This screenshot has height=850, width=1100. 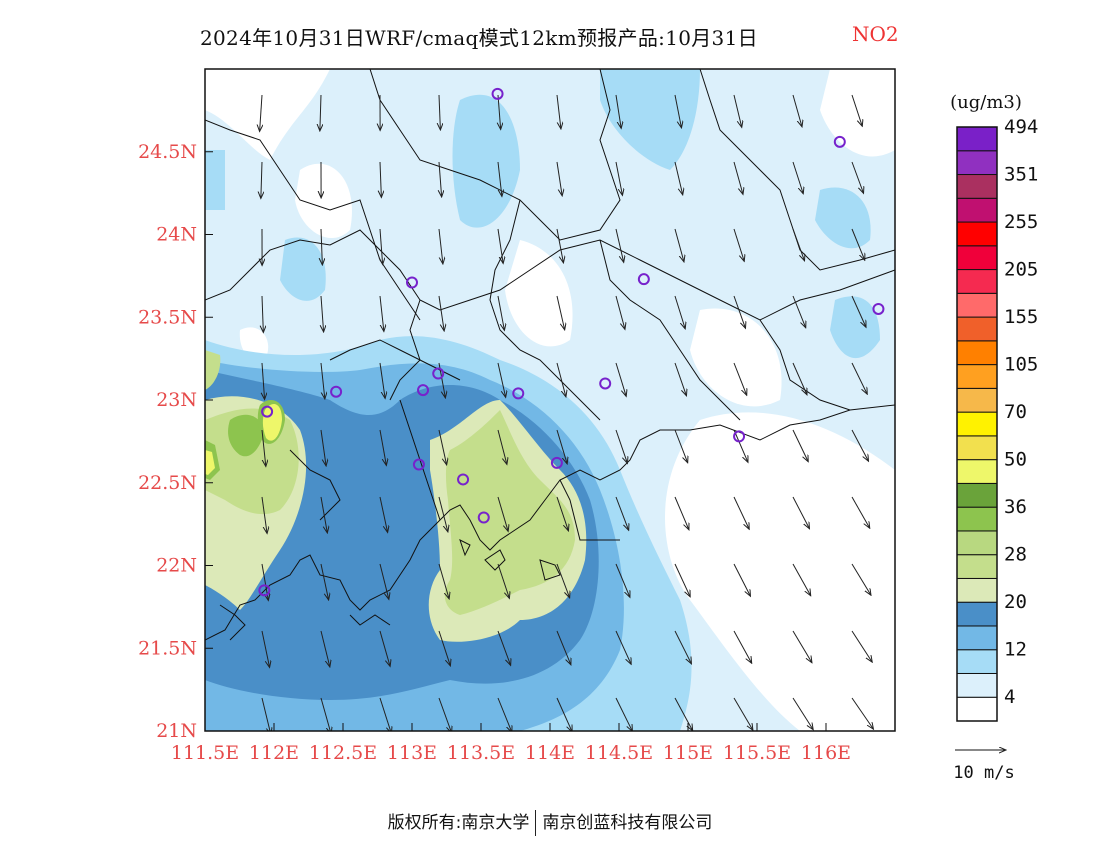 I want to click on y-tick-label: 24.5N, so click(x=167, y=152).